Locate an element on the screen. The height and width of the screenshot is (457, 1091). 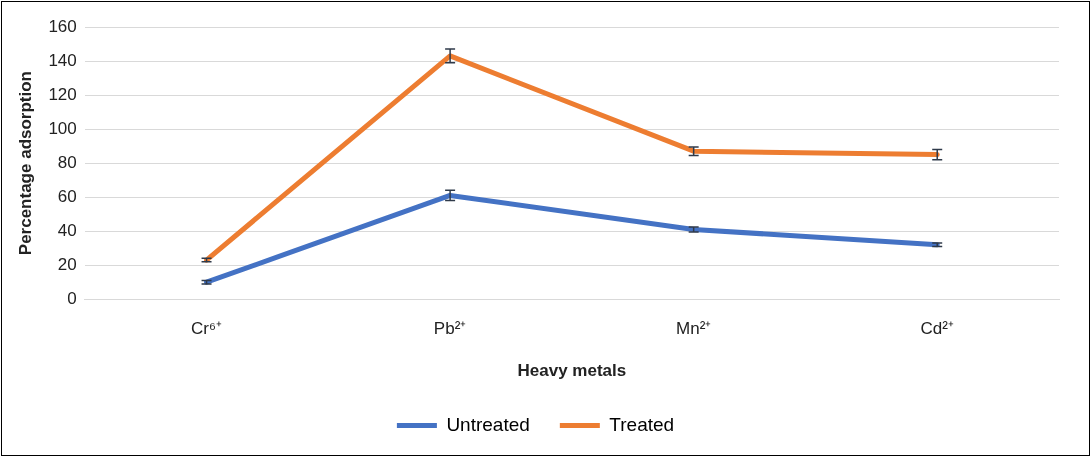
y-tick-label: 160 is located at coordinates (62, 26).